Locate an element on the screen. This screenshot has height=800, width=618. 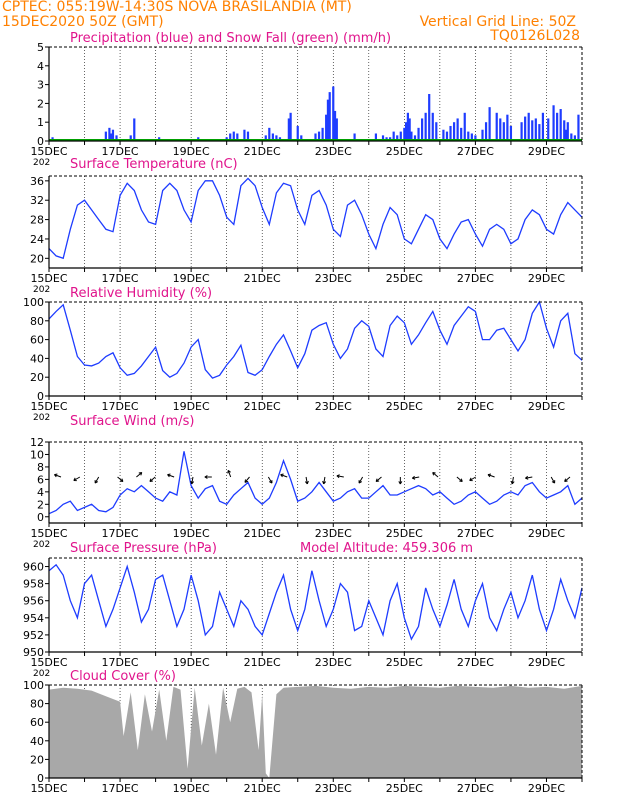
panel-subtitle: Model Altitude: 459.306 m is located at coordinates (386, 548).